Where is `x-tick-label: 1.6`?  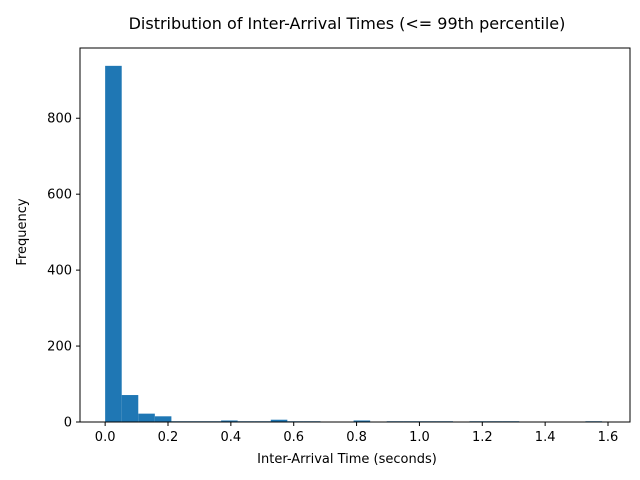 x-tick-label: 1.6 is located at coordinates (608, 437).